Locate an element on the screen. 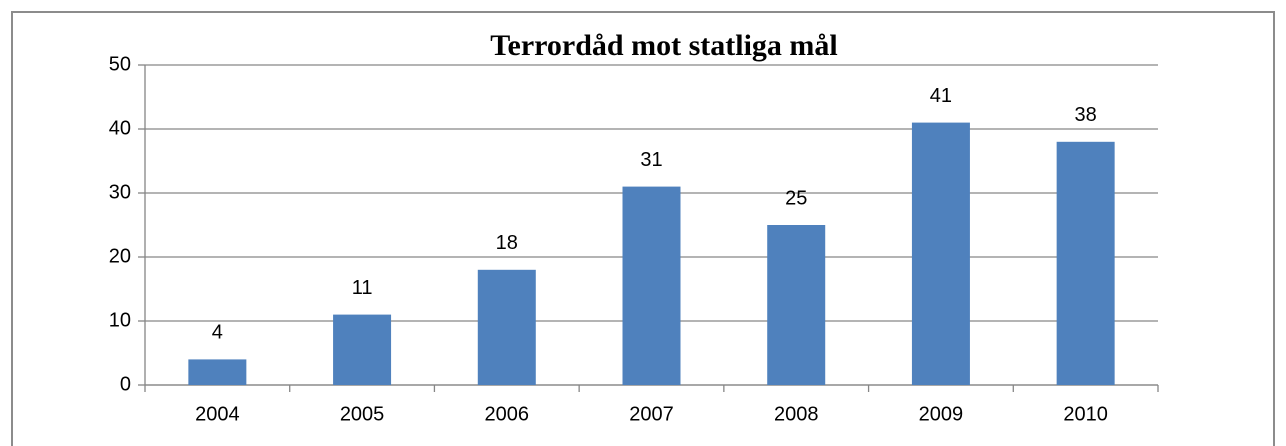 This screenshot has height=446, width=1286. x-tick-label: 2004 is located at coordinates (217, 414).